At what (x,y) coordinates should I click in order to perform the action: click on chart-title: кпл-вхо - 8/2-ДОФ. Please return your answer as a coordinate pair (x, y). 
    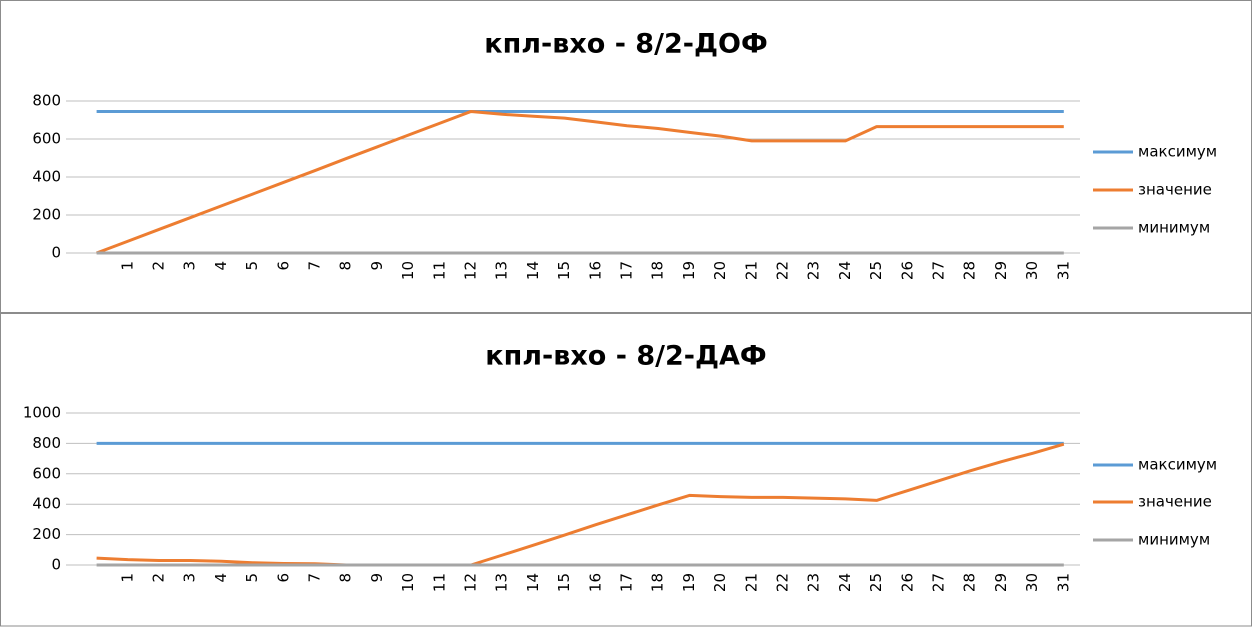
    Looking at the image, I should click on (625, 44).